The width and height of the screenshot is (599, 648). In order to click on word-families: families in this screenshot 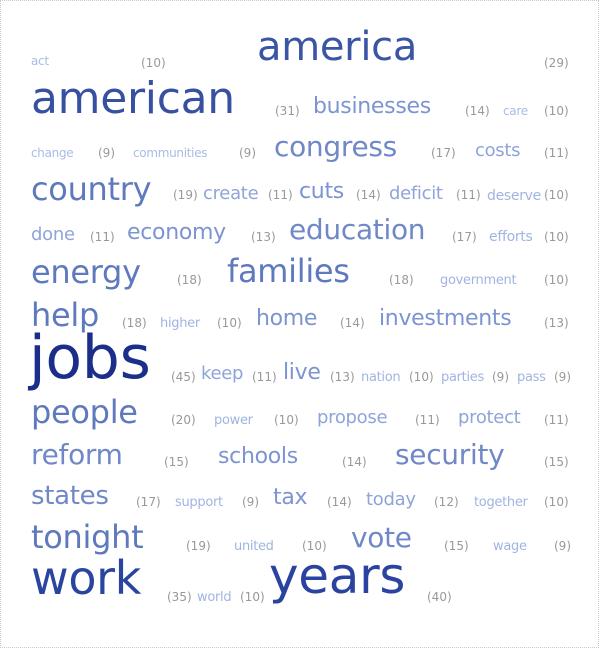, I will do `click(288, 271)`.